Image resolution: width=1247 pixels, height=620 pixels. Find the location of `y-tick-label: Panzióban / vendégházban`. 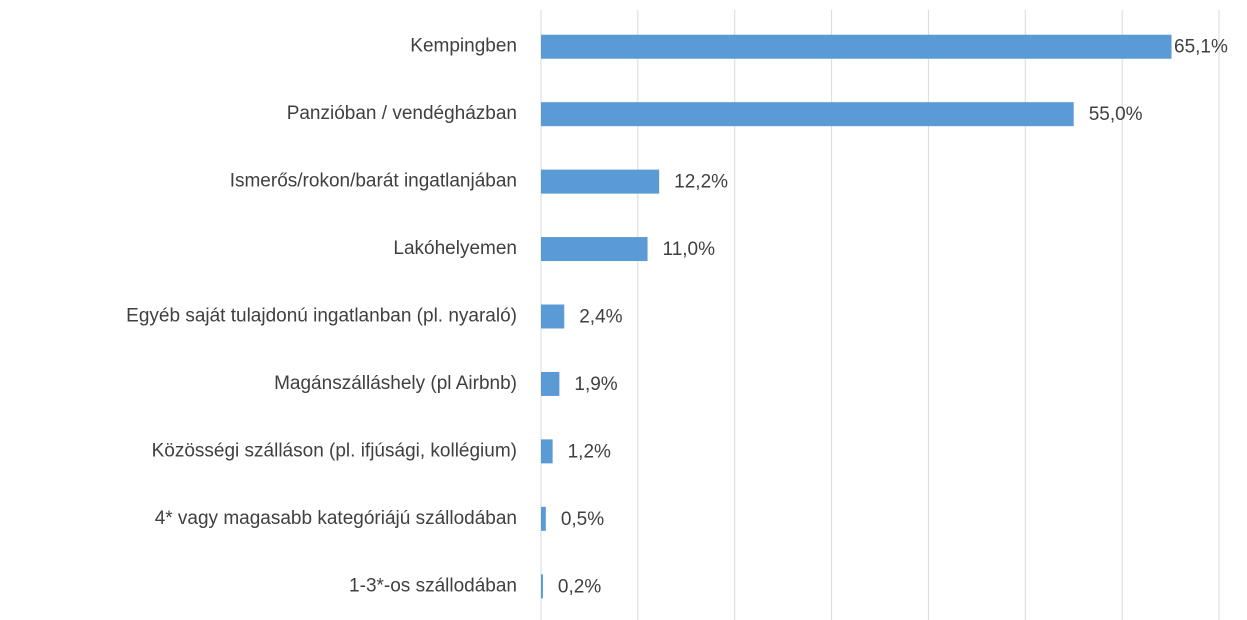

y-tick-label: Panzióban / vendégházban is located at coordinates (402, 113).